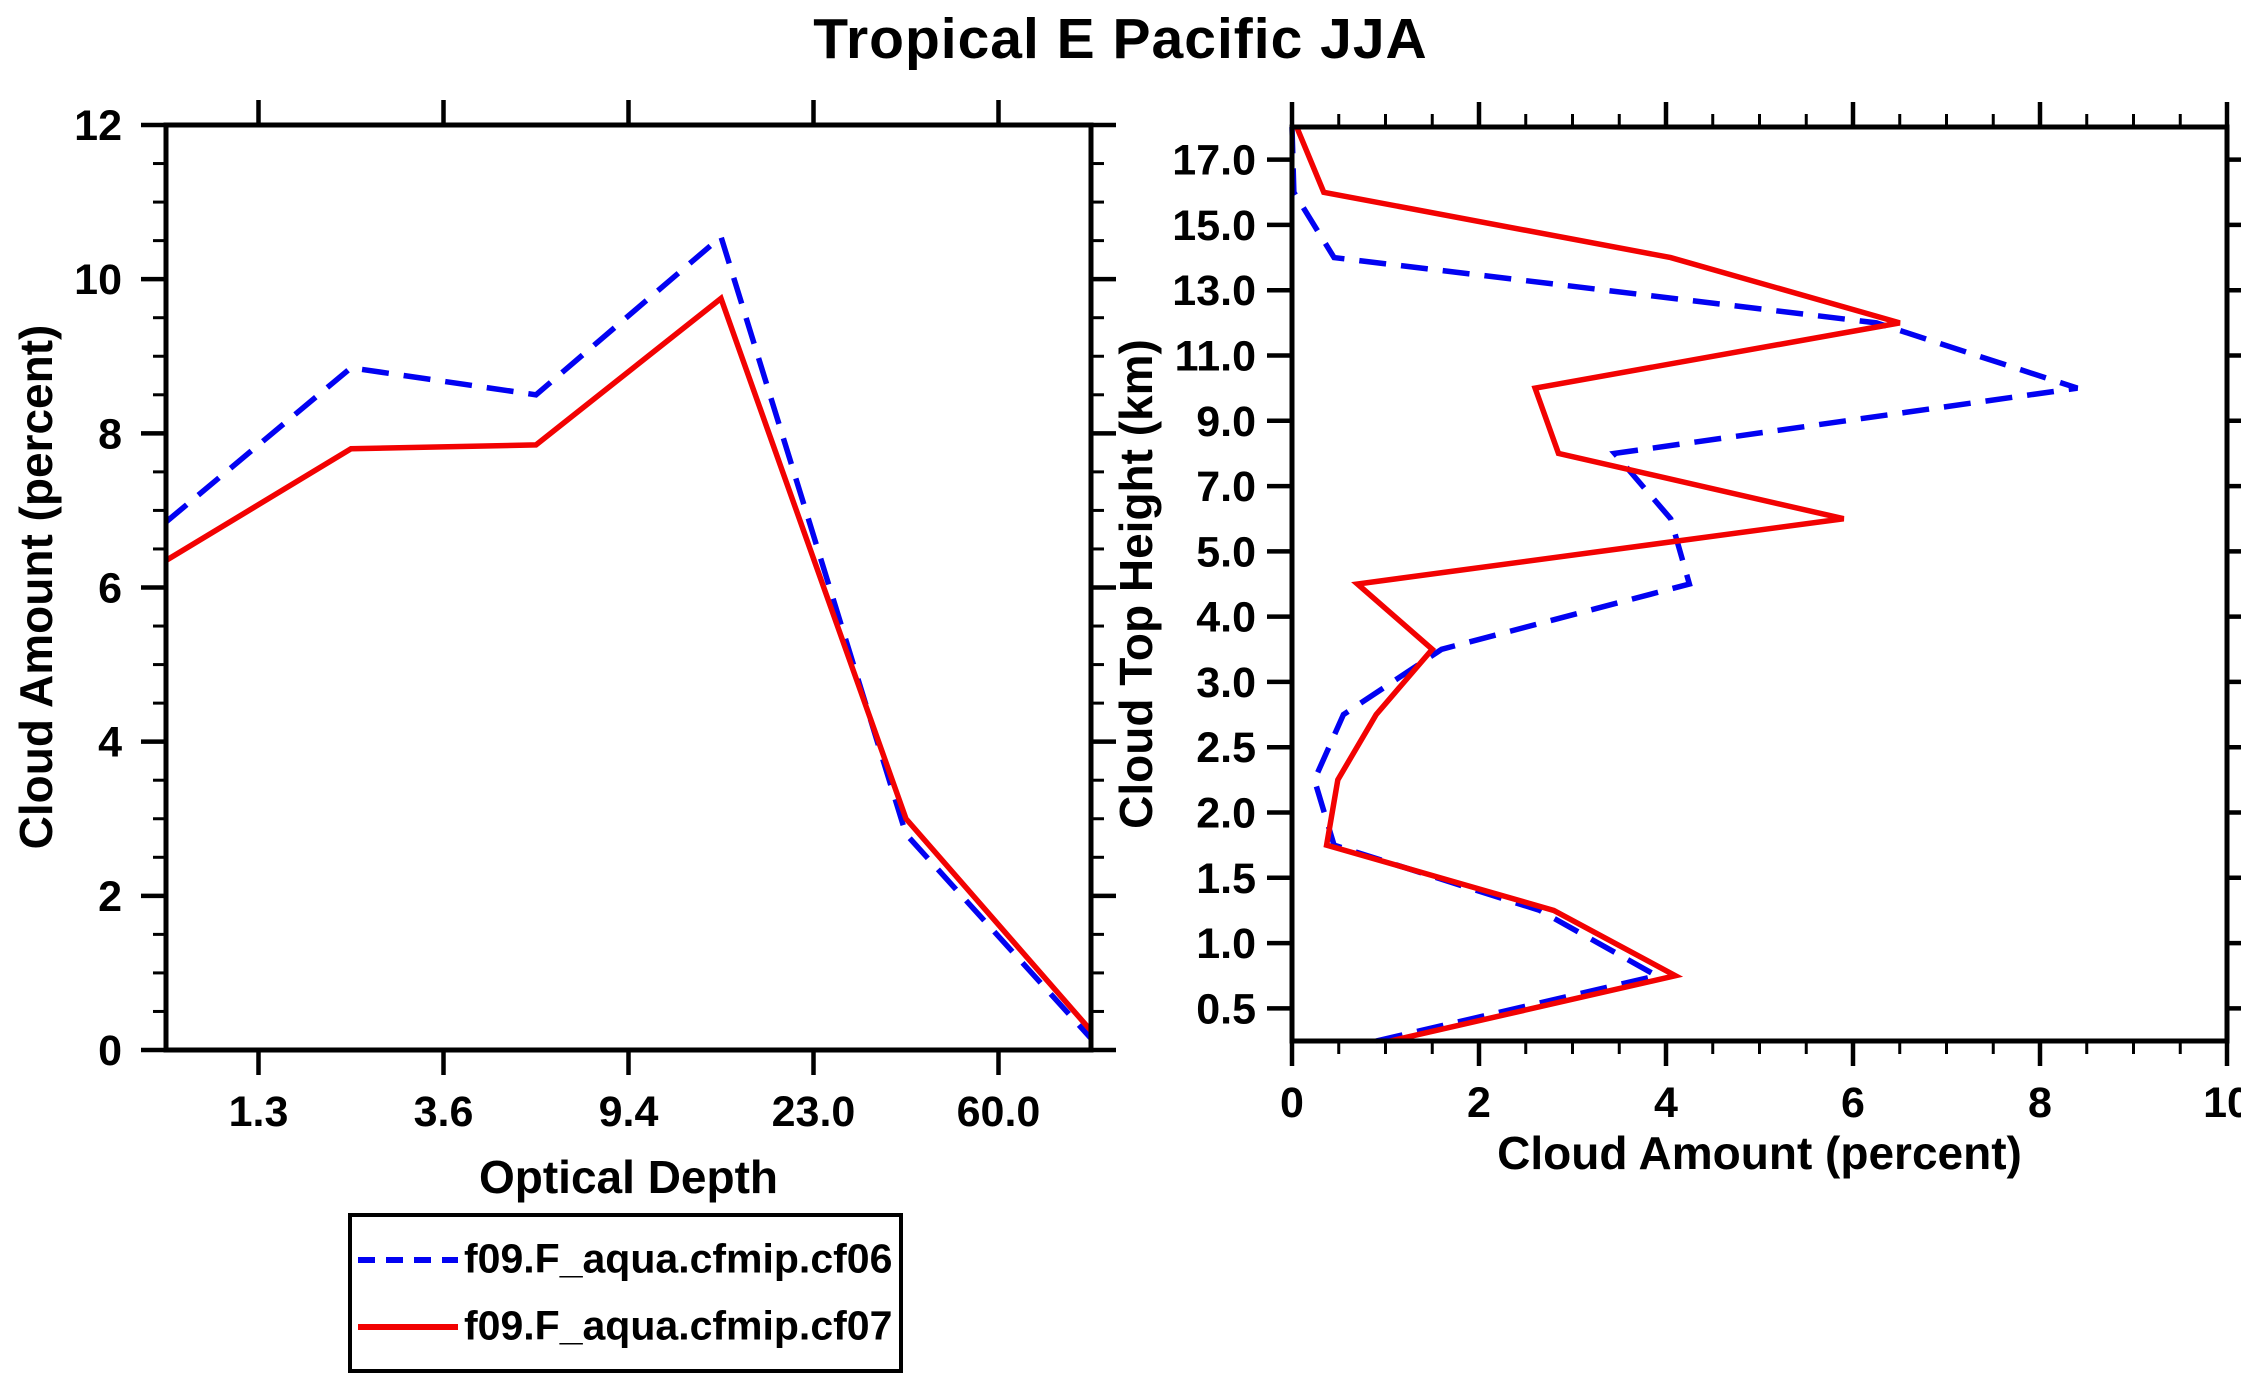 The image size is (2241, 1373). I want to click on y-tick-label: 4.0, so click(1226, 618).